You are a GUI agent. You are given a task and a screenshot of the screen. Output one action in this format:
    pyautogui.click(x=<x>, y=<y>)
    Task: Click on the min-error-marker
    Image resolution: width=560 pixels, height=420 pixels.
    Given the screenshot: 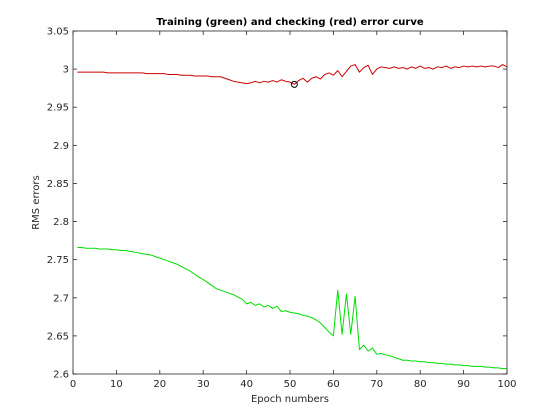 What is the action you would take?
    pyautogui.click(x=294, y=84)
    